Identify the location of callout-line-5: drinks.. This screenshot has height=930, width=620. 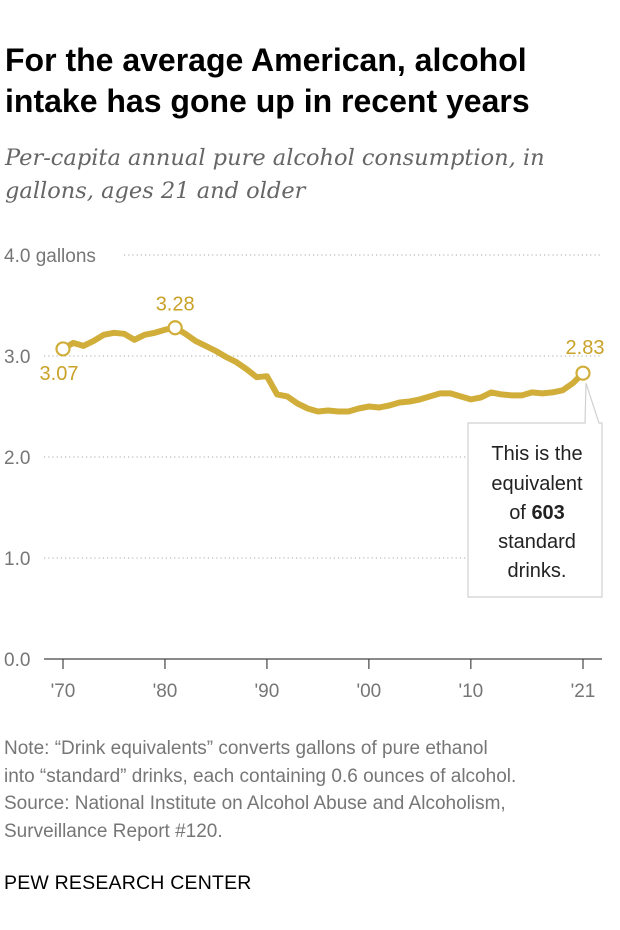
(537, 571).